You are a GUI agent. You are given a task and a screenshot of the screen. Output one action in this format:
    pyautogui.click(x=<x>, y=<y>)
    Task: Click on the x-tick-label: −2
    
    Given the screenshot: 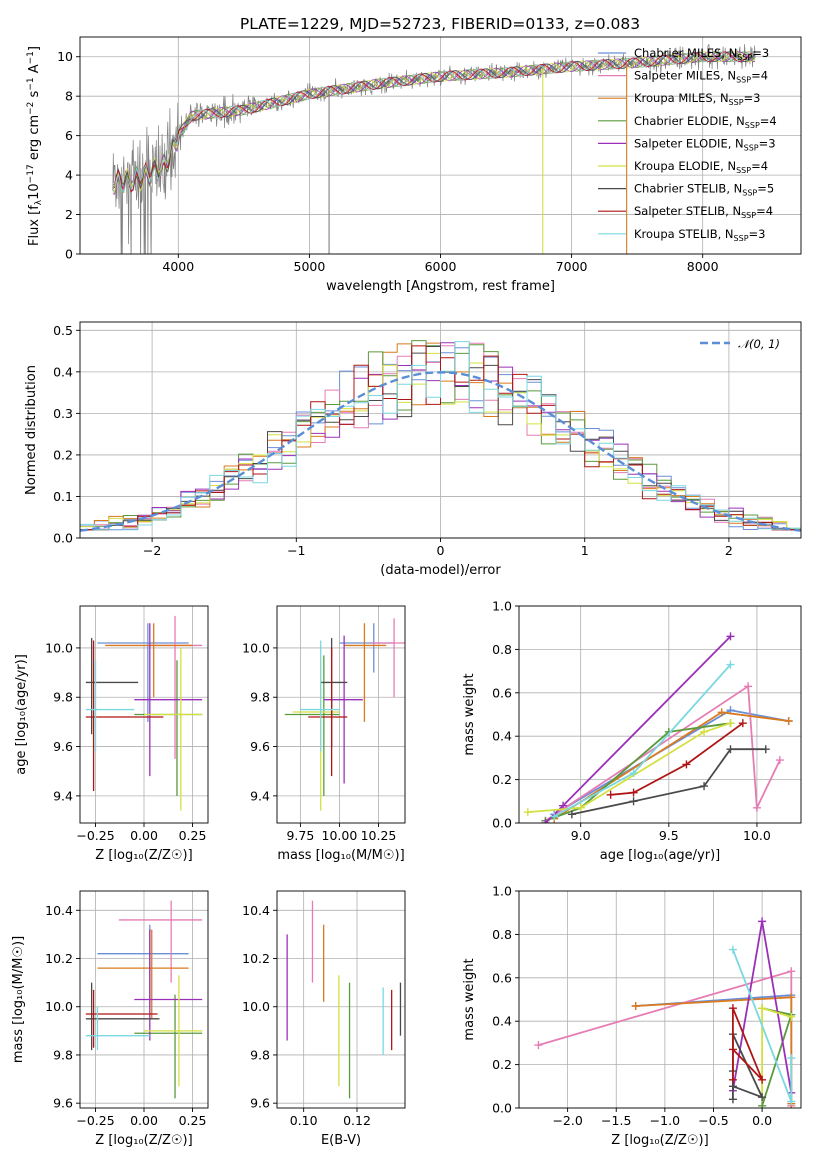 What is the action you would take?
    pyautogui.click(x=152, y=550)
    